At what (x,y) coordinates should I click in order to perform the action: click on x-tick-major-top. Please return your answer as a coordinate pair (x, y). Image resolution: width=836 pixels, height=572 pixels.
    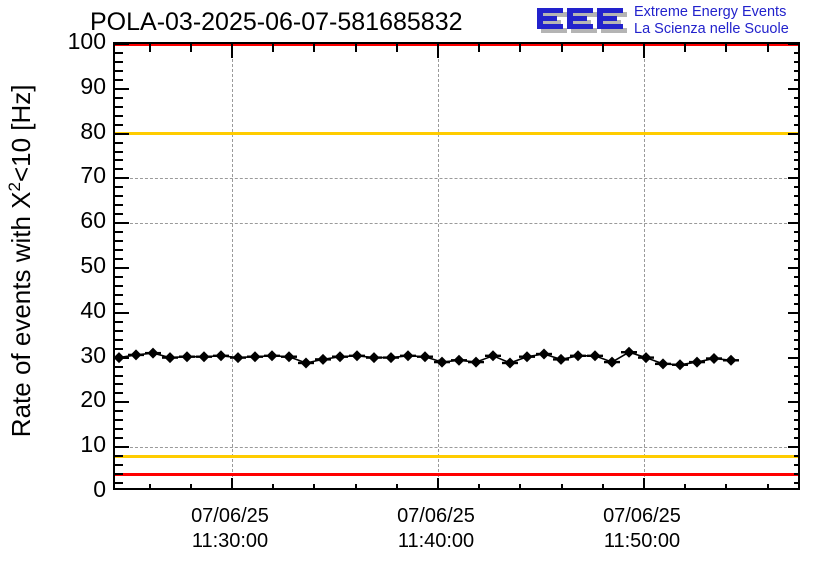
    Looking at the image, I should click on (644, 51).